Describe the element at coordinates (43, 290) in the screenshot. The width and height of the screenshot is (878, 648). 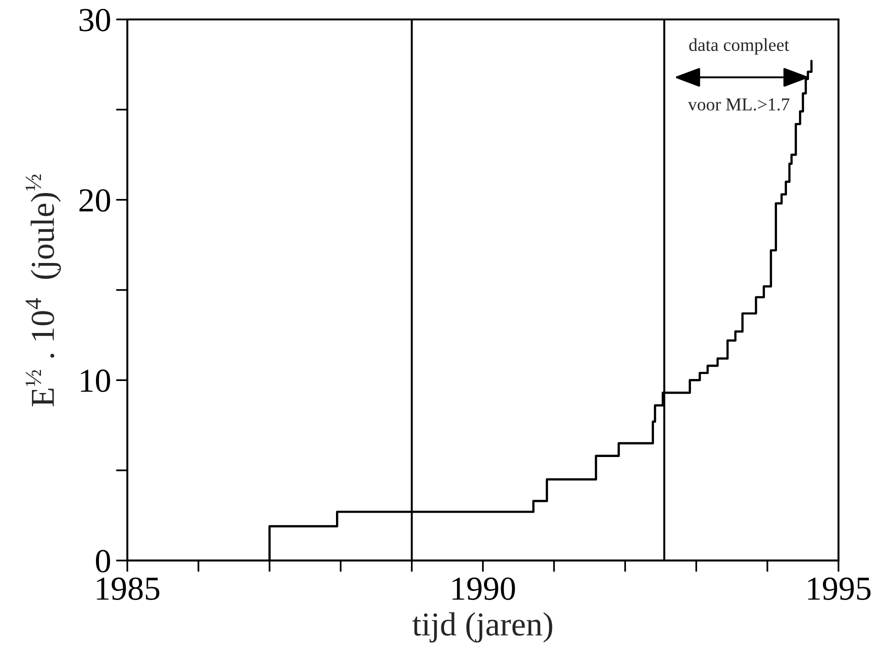
I see `y-axis-title: E$^{½}$ . 10$^{4}$ (joule)$^{½}$` at that location.